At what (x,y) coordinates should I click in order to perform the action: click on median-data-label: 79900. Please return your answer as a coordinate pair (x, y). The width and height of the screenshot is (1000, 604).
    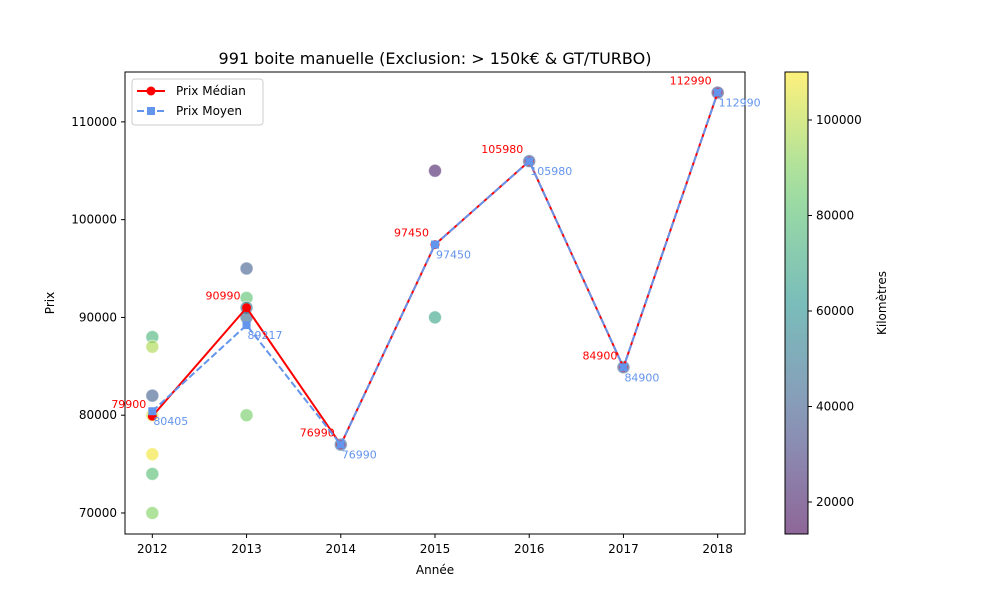
    Looking at the image, I should click on (128, 404).